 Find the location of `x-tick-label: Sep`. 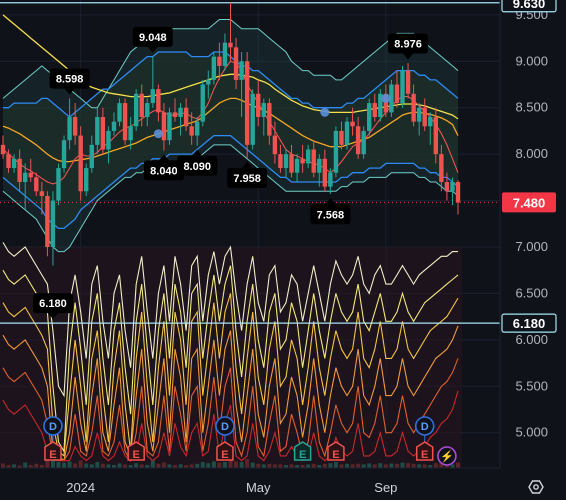

x-tick-label: Sep is located at coordinates (385, 487).